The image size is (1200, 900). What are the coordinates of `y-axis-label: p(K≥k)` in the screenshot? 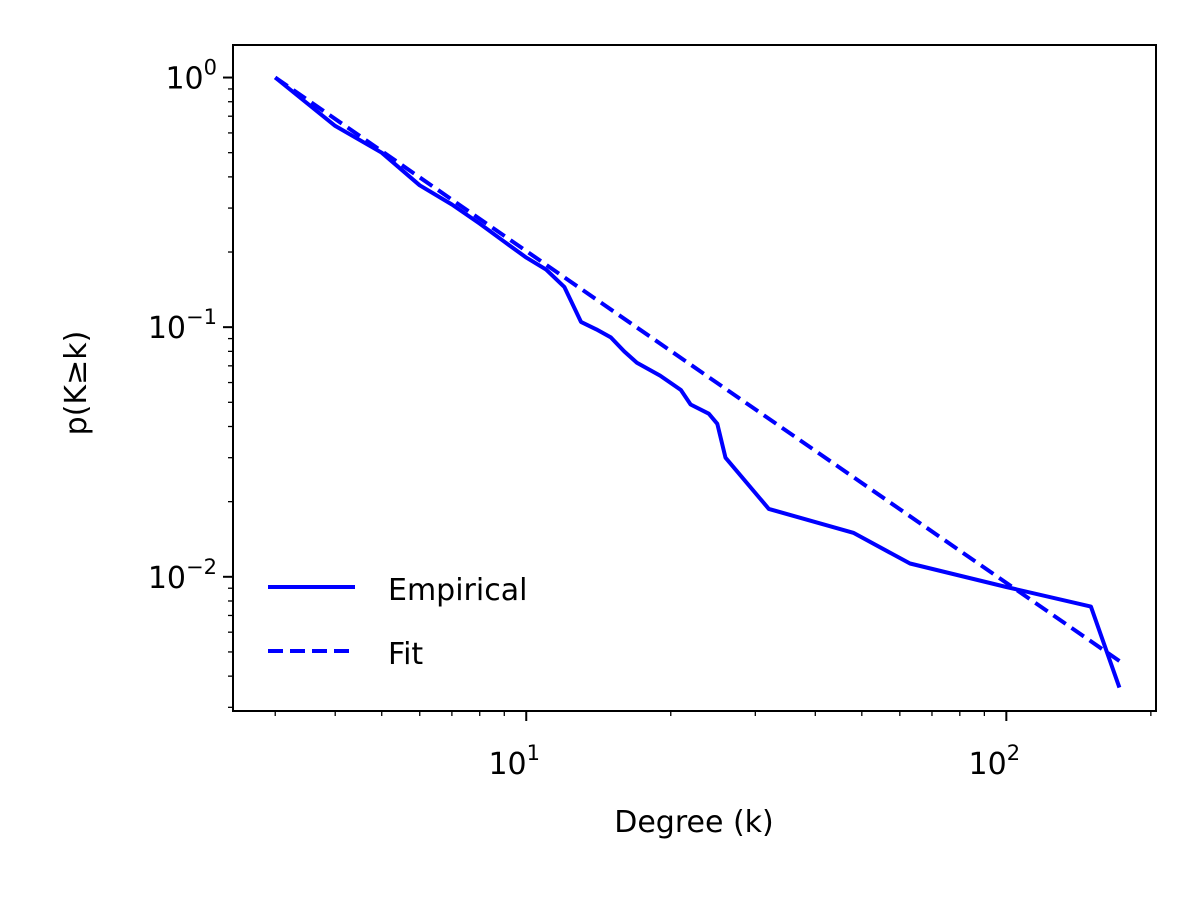 It's located at (76, 383).